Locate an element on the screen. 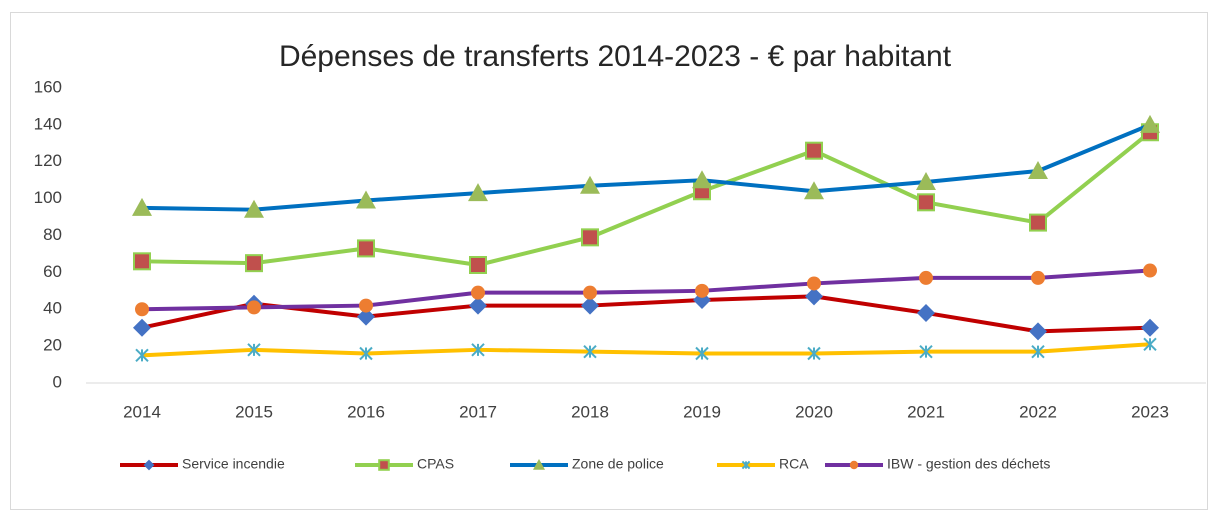  y-tick-label: 120 is located at coordinates (48, 160).